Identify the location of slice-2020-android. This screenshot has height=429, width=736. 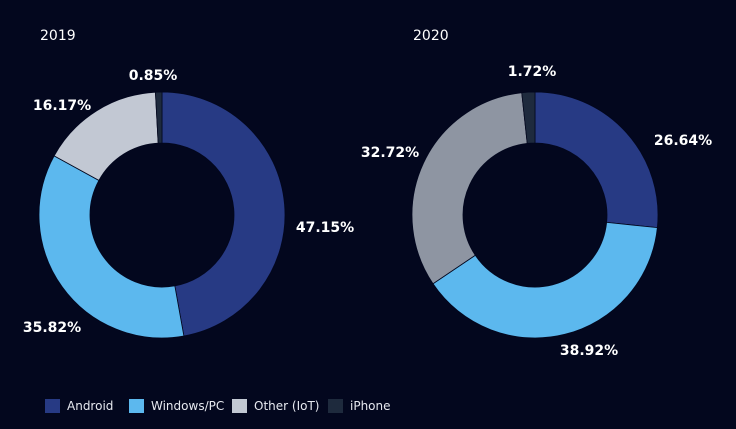
(596, 160).